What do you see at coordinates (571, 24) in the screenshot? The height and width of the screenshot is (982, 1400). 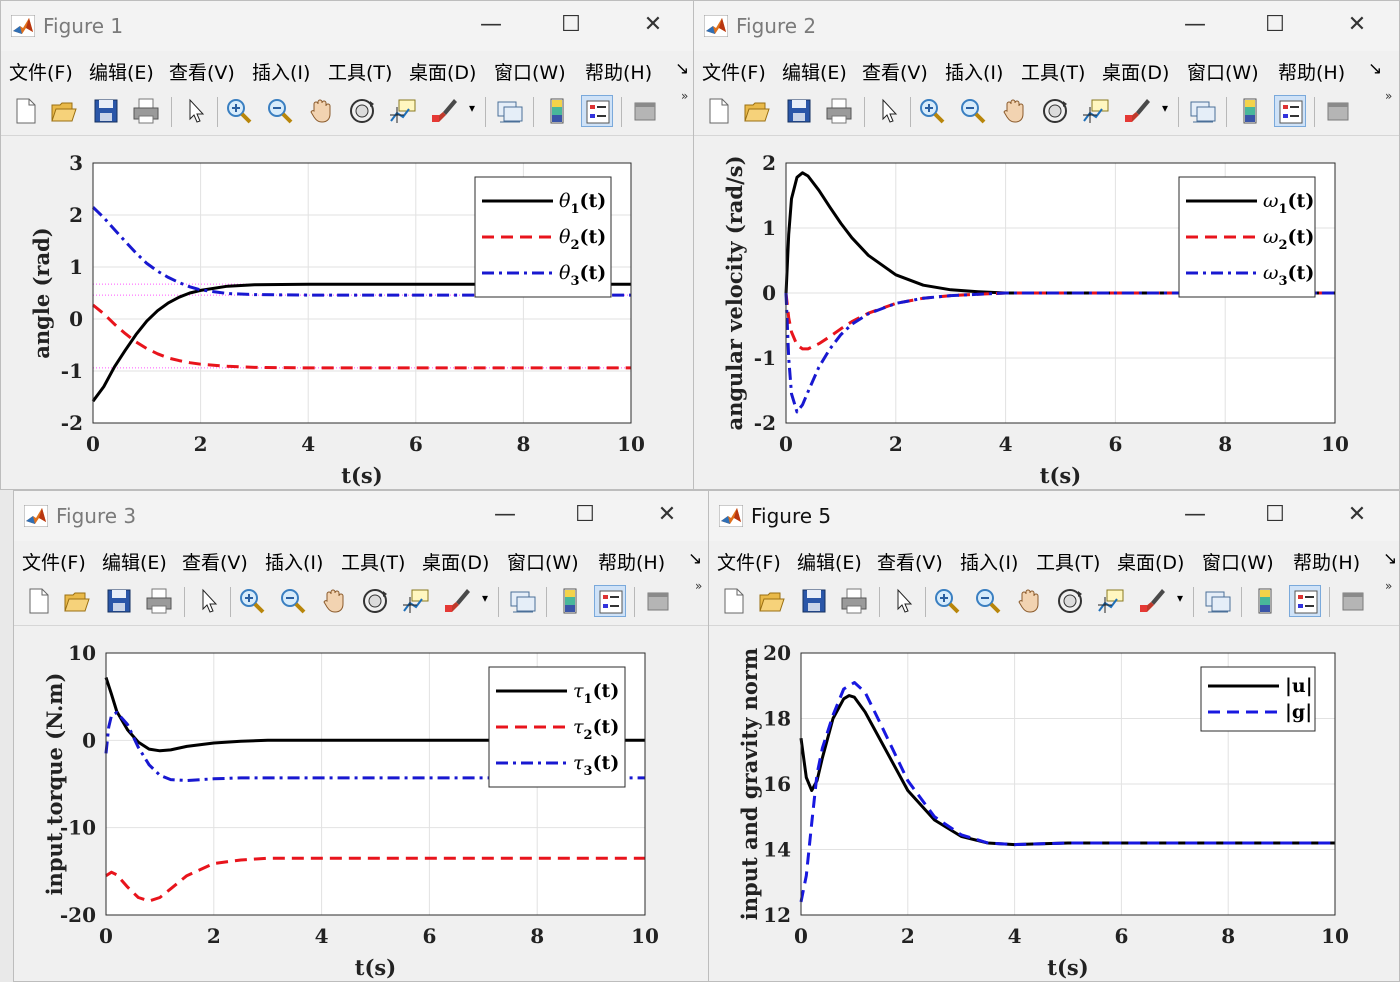 I see `maximize-button: ☐` at bounding box center [571, 24].